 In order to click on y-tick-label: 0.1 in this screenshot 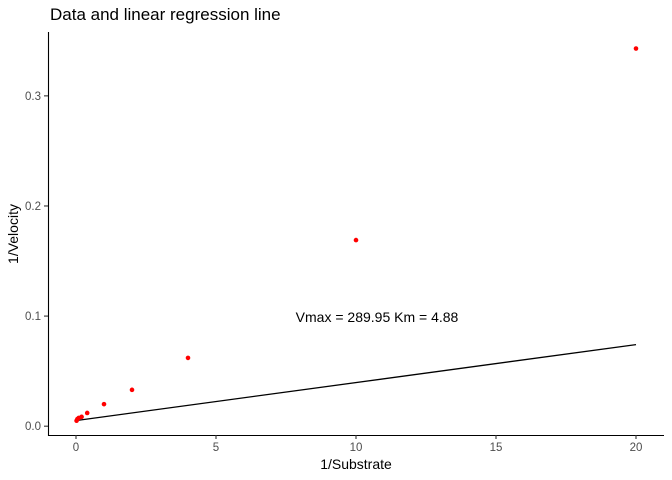, I will do `click(33, 317)`.